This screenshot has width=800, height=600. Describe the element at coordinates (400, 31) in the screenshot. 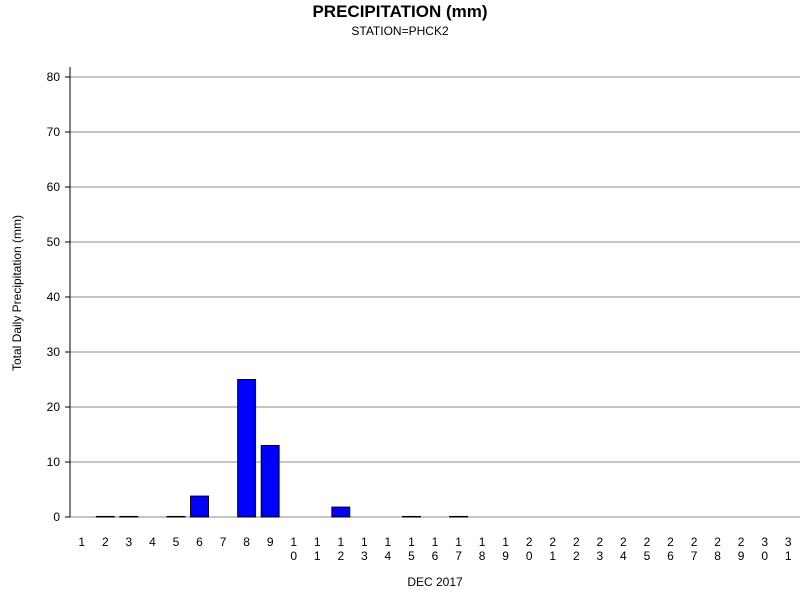

I see `chart-subtitle: STATION=PHCK2` at that location.